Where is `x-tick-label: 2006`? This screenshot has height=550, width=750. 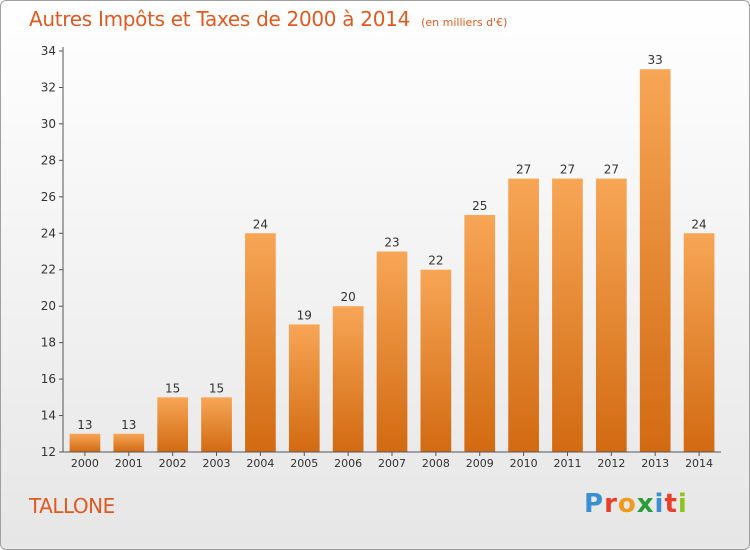 x-tick-label: 2006 is located at coordinates (348, 463).